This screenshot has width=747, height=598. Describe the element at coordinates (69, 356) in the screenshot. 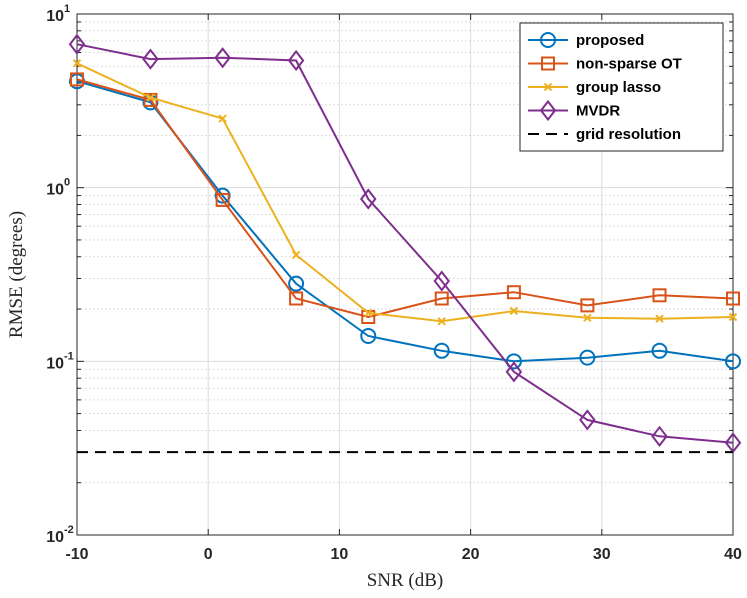

I see `y-tick-exponent: -1` at that location.